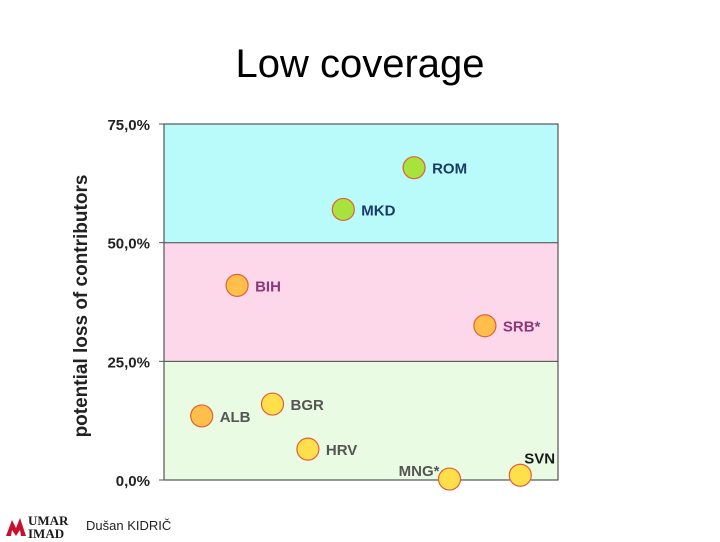 This screenshot has width=720, height=542. I want to click on data-point-bih, so click(237, 285).